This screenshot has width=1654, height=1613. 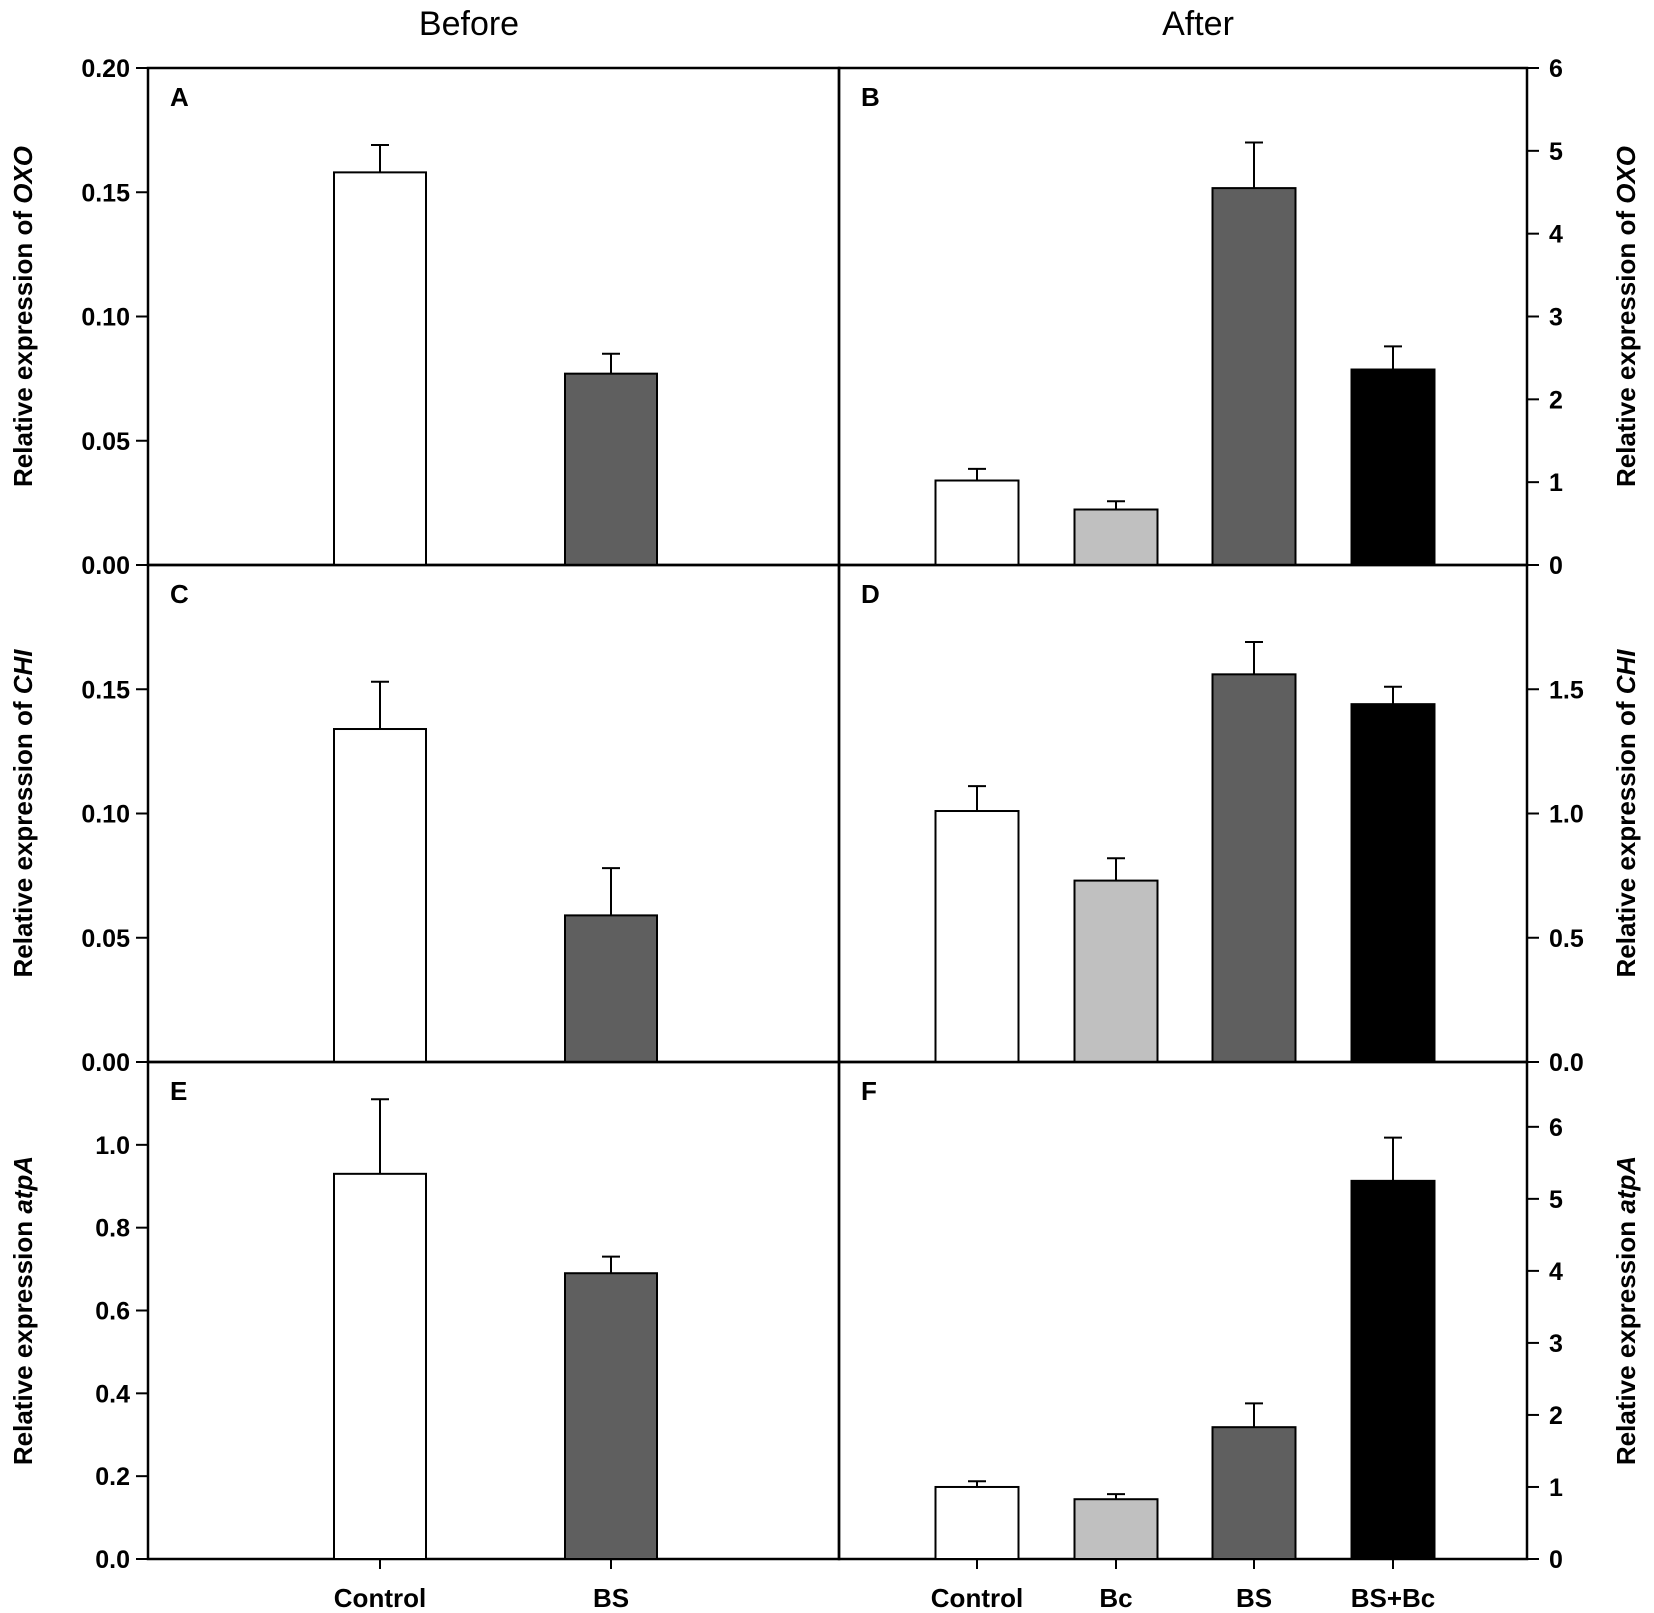 What do you see at coordinates (380, 895) in the screenshot?
I see `panel-c-bar-control` at bounding box center [380, 895].